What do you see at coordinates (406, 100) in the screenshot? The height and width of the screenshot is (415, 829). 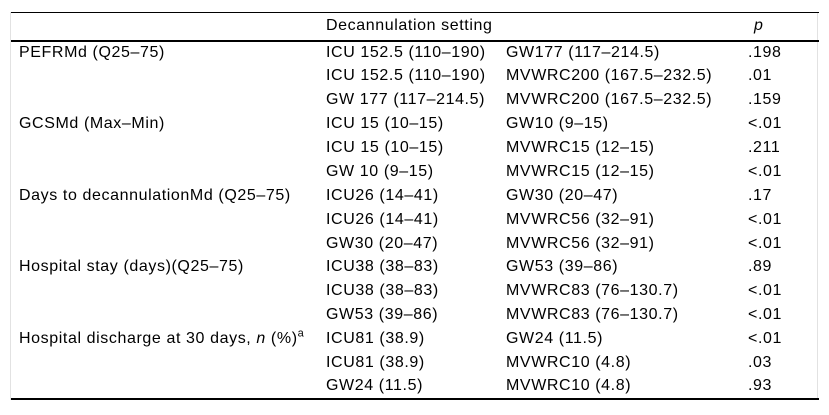 I see `setting-cell-a: GW 177 (117–214.5)` at bounding box center [406, 100].